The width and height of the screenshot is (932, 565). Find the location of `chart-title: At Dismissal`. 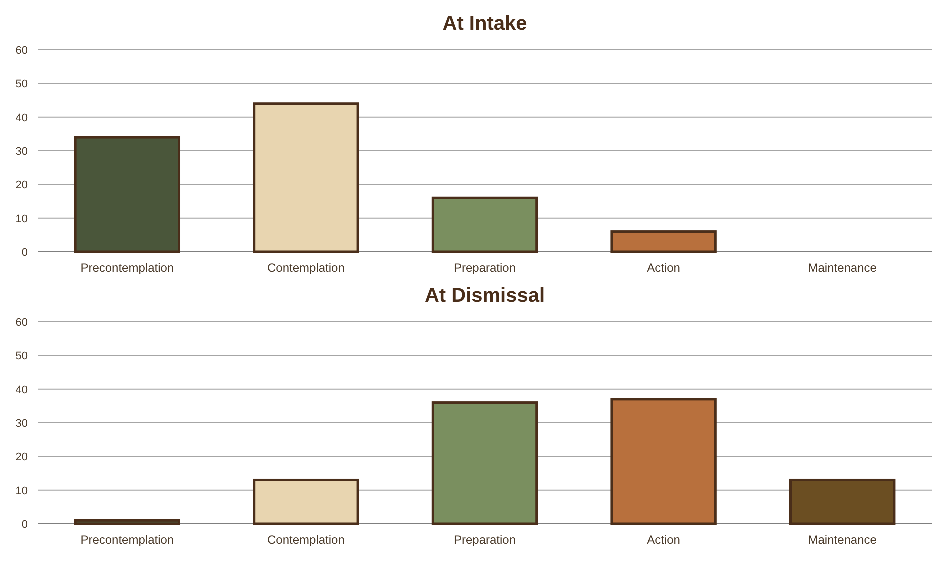

chart-title: At Dismissal is located at coordinates (485, 296).